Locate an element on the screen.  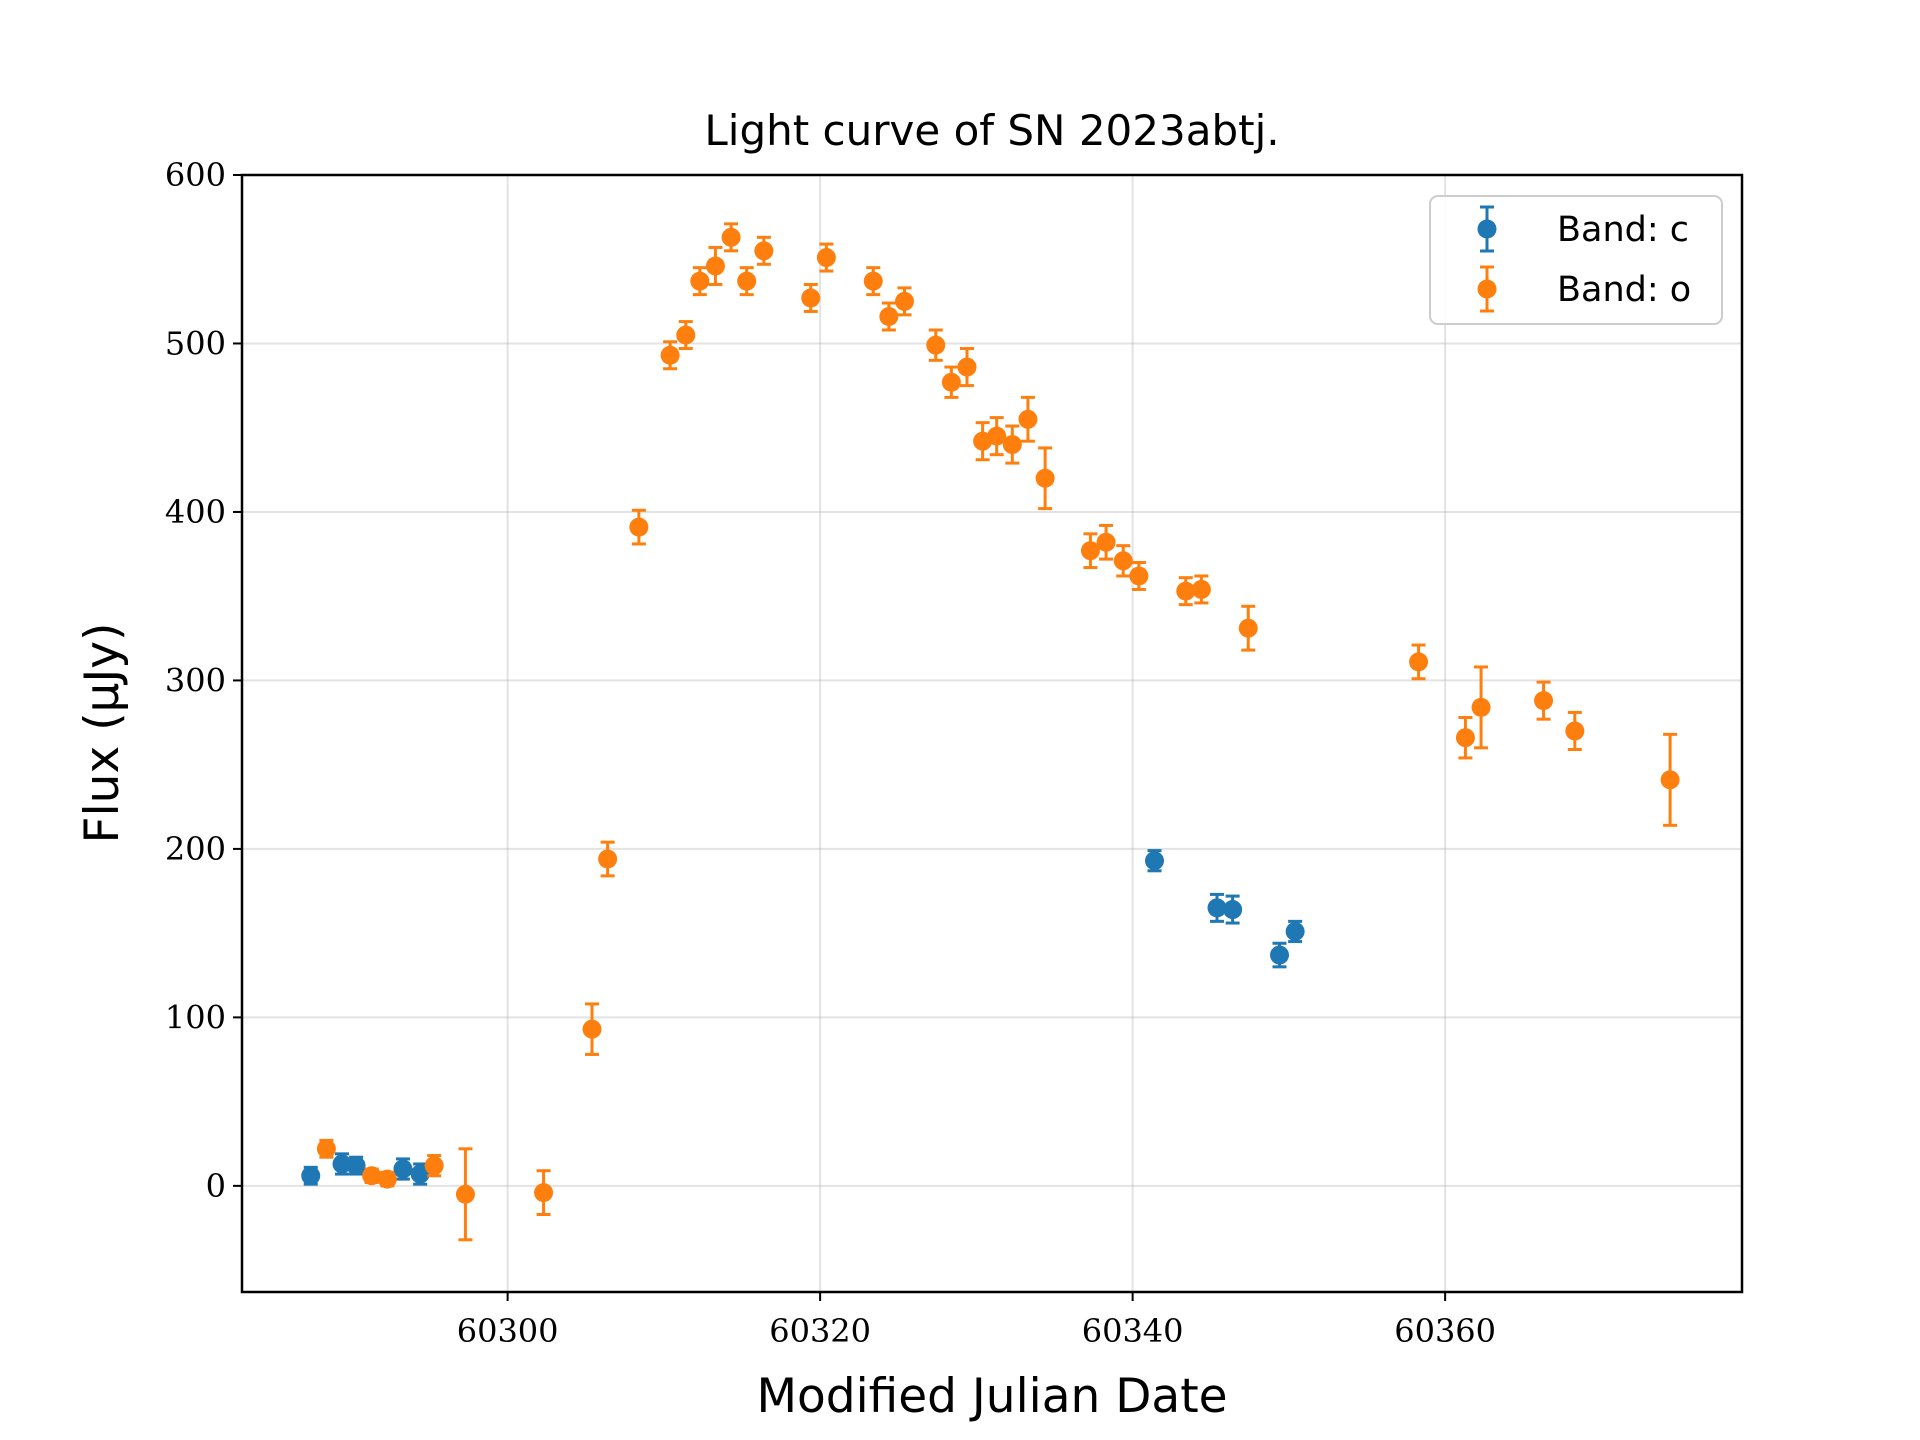
x-tick-label: 60300 is located at coordinates (508, 1331).